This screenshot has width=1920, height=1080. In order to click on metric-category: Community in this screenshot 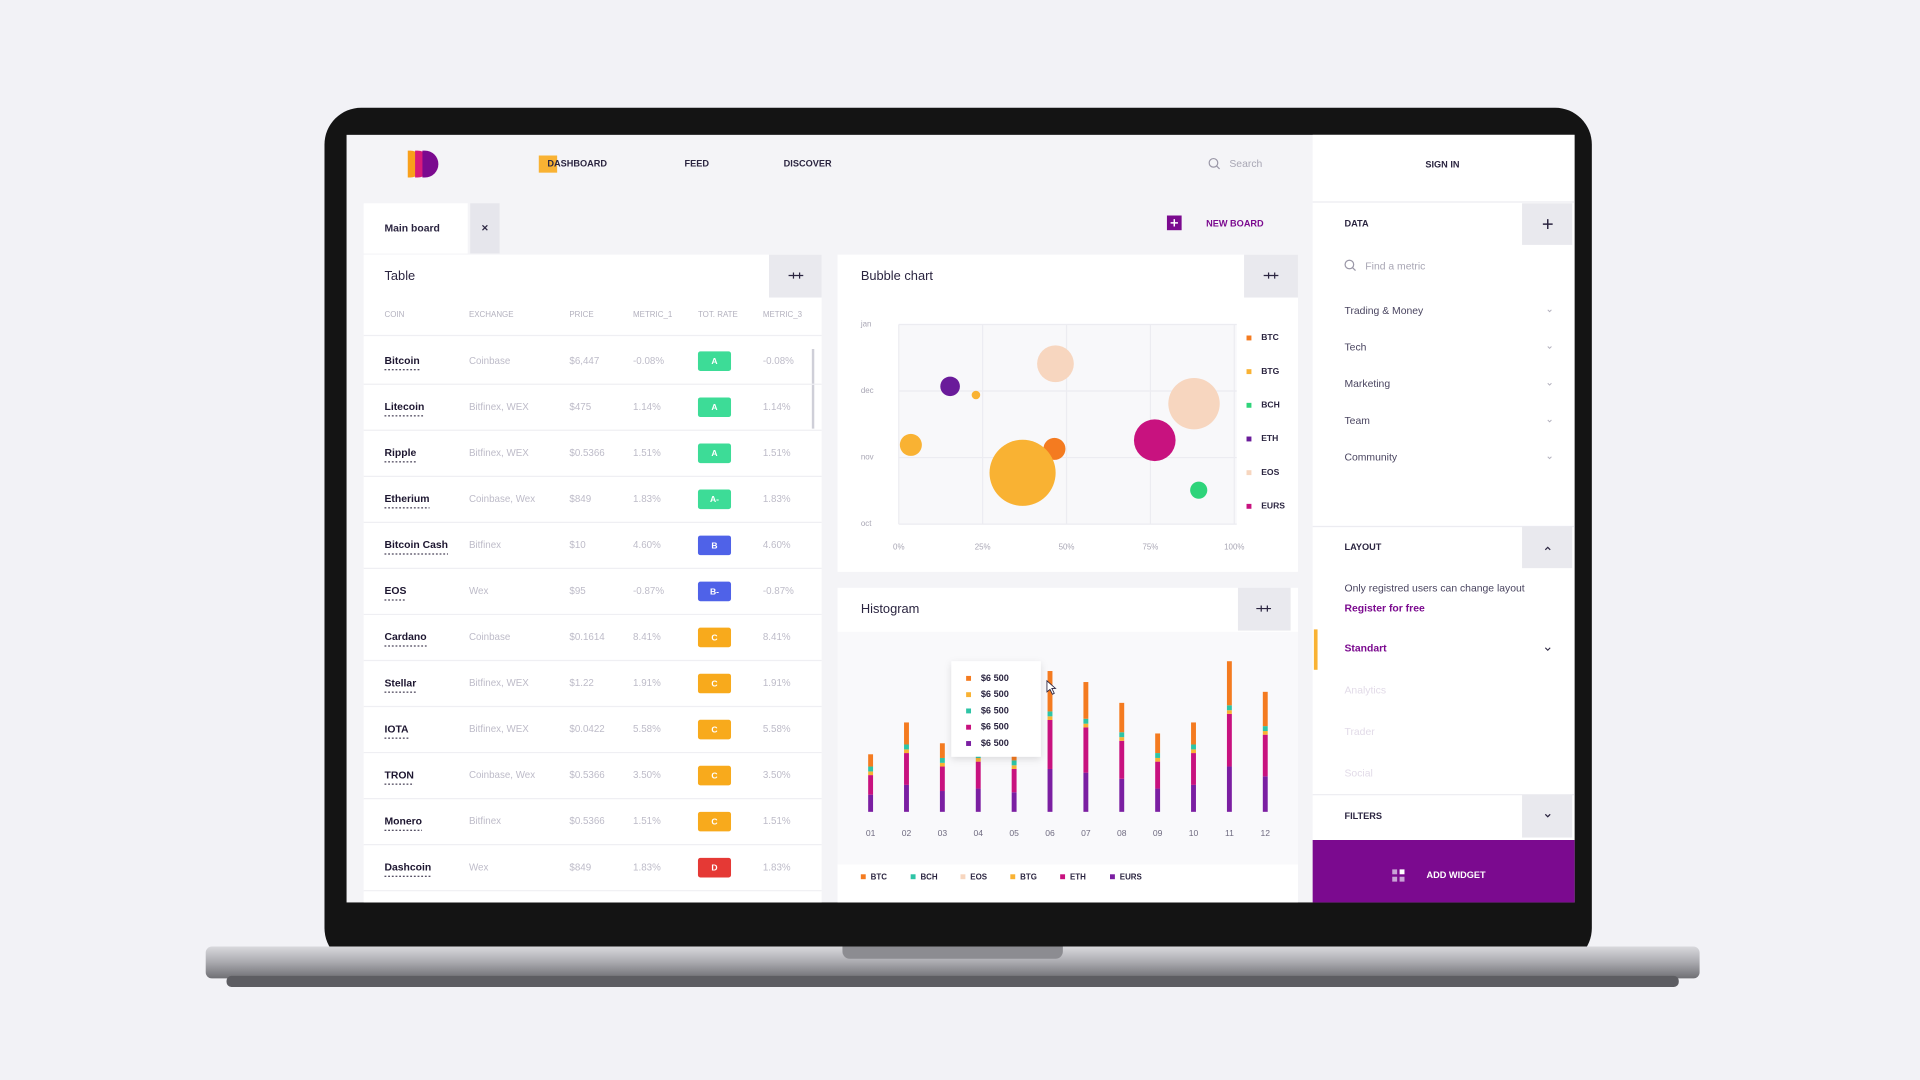, I will do `click(1370, 458)`.